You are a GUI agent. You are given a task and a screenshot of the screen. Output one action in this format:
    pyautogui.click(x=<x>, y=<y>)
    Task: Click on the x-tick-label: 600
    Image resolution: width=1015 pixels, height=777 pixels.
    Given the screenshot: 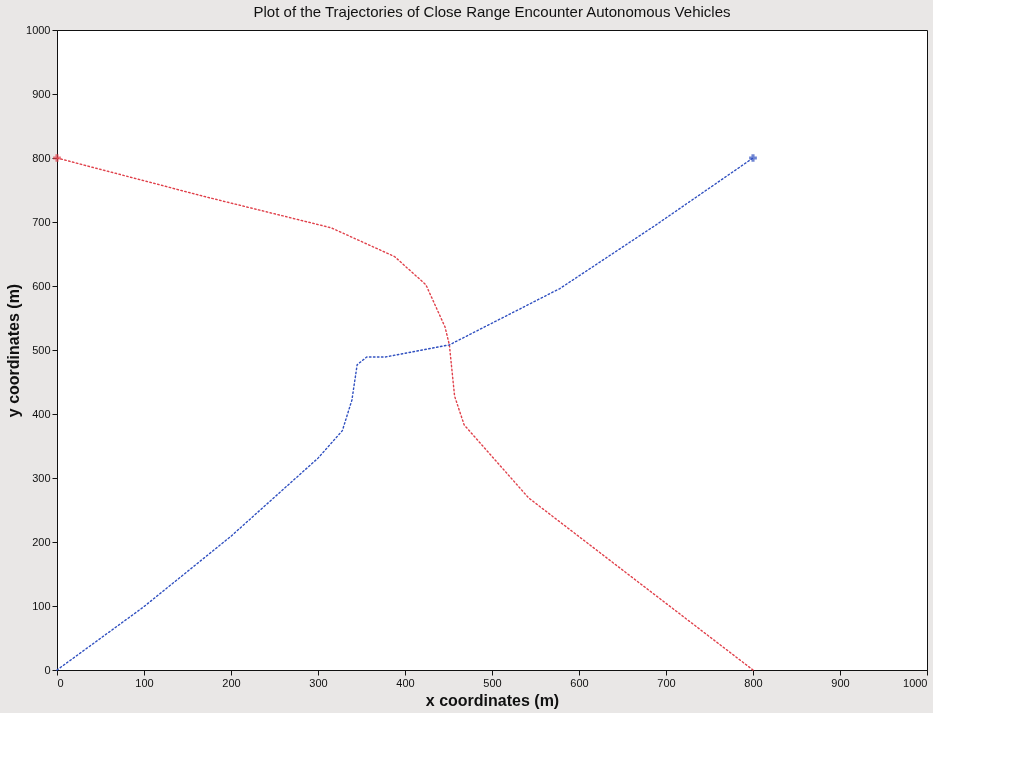 What is the action you would take?
    pyautogui.click(x=579, y=682)
    